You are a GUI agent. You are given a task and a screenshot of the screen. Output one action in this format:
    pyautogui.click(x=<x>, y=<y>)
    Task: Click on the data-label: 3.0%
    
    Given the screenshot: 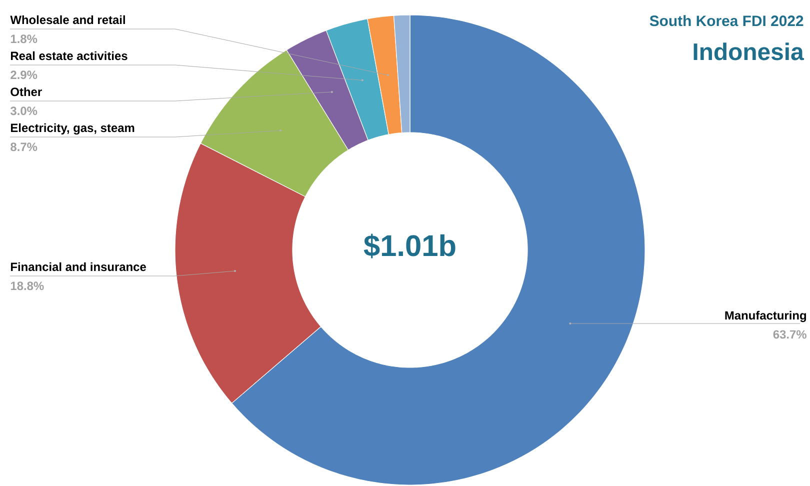 What is the action you would take?
    pyautogui.click(x=24, y=111)
    